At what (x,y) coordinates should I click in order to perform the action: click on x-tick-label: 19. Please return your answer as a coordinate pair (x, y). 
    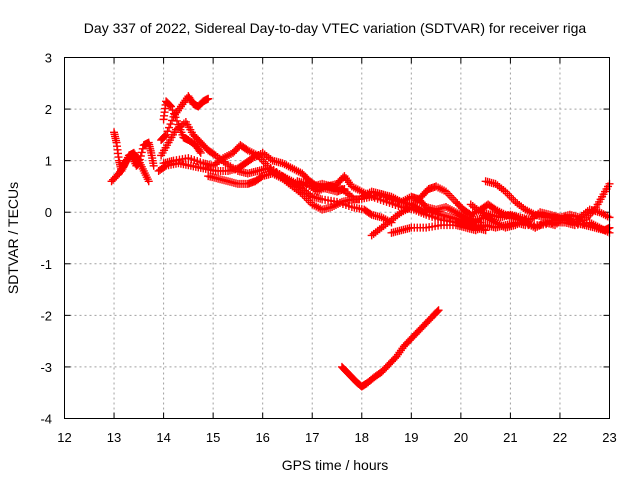
    Looking at the image, I should click on (411, 437).